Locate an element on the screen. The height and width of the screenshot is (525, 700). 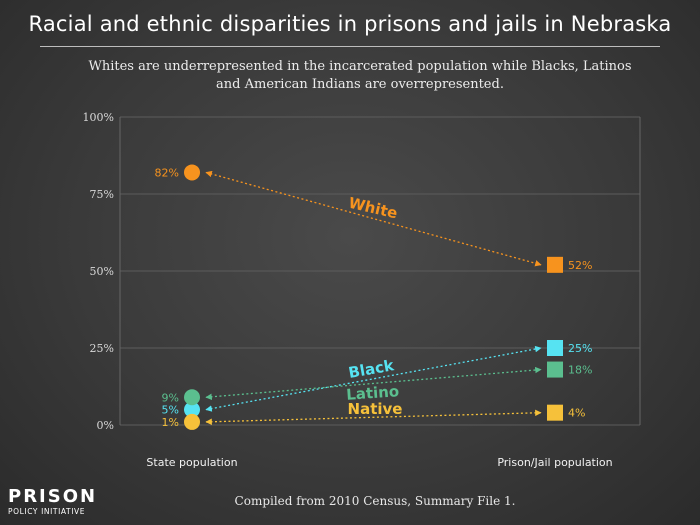
data-label: 25% is located at coordinates (580, 348).